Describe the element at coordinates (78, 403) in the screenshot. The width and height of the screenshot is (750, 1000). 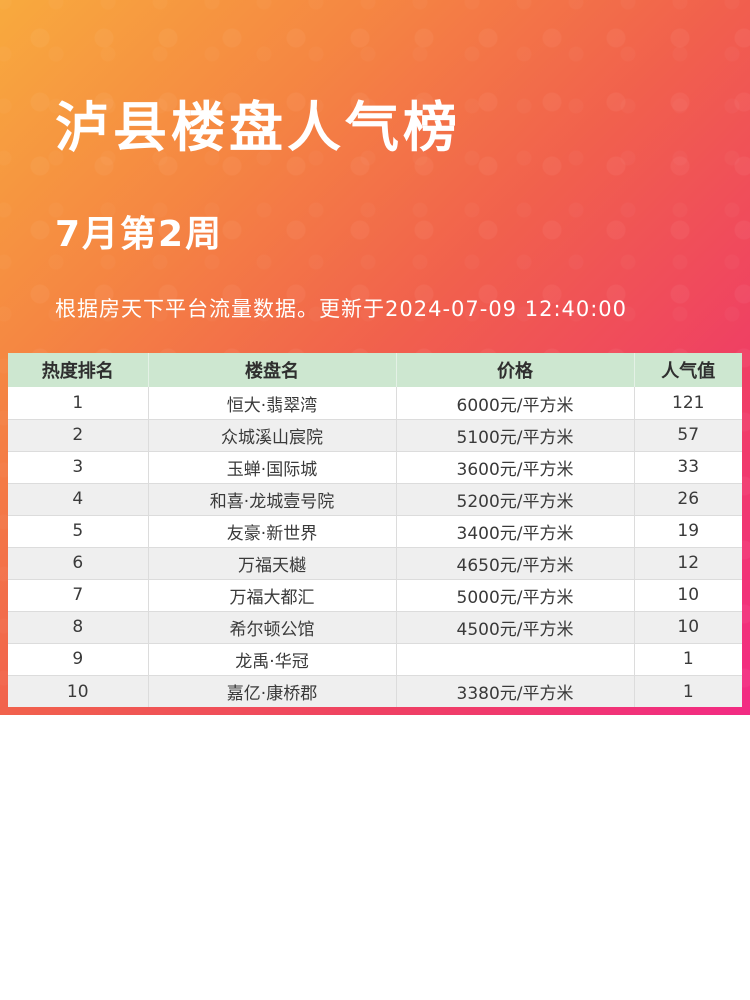
I see `rank-cell: 1` at that location.